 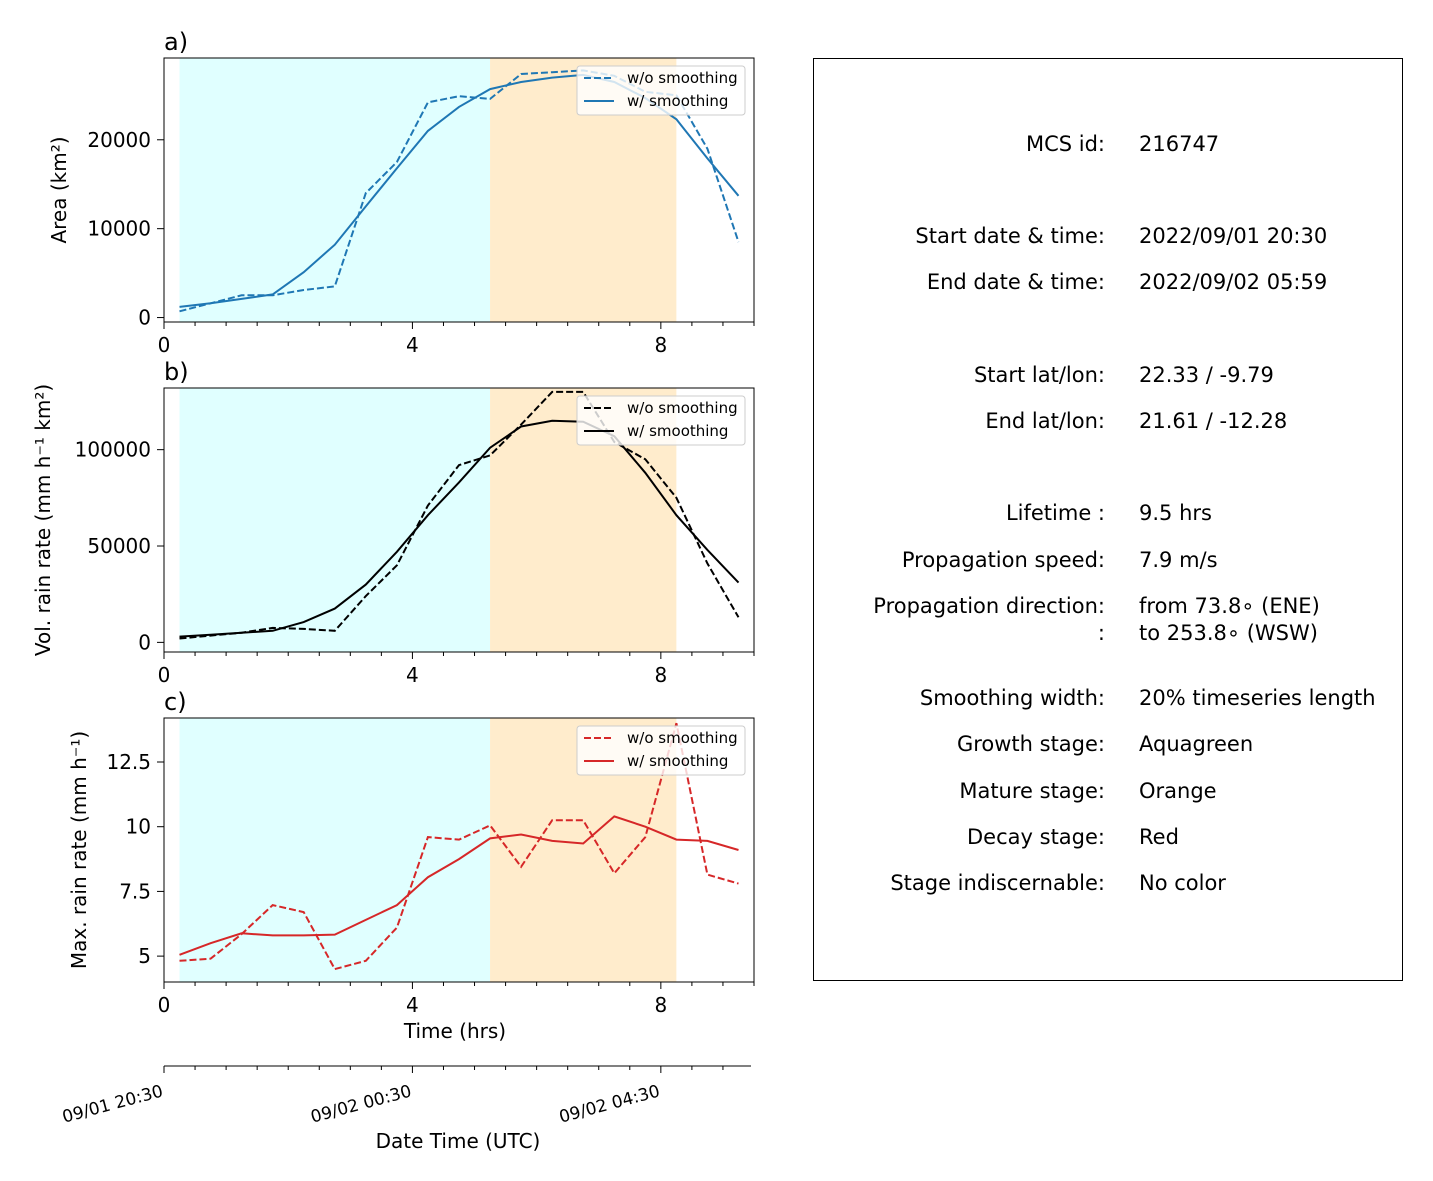 I want to click on info-value: to 253.8∘ (WSW), so click(x=1228, y=633).